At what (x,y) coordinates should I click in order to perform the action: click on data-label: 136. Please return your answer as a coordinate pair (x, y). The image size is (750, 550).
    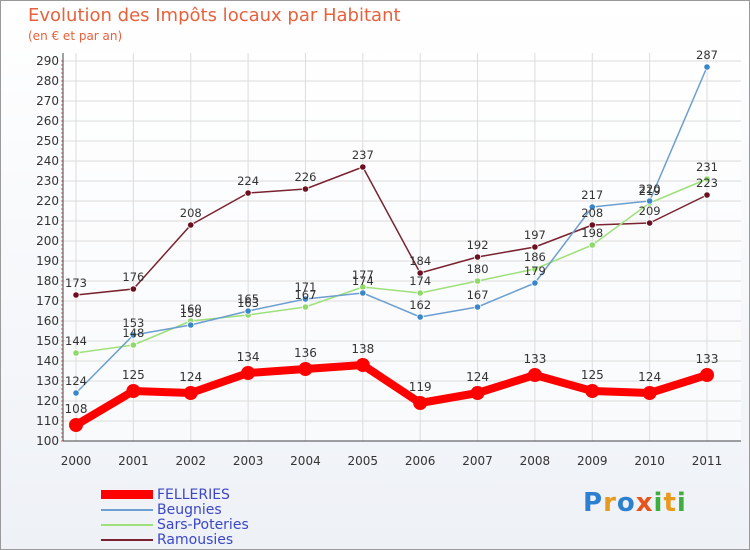
    Looking at the image, I should click on (305, 353).